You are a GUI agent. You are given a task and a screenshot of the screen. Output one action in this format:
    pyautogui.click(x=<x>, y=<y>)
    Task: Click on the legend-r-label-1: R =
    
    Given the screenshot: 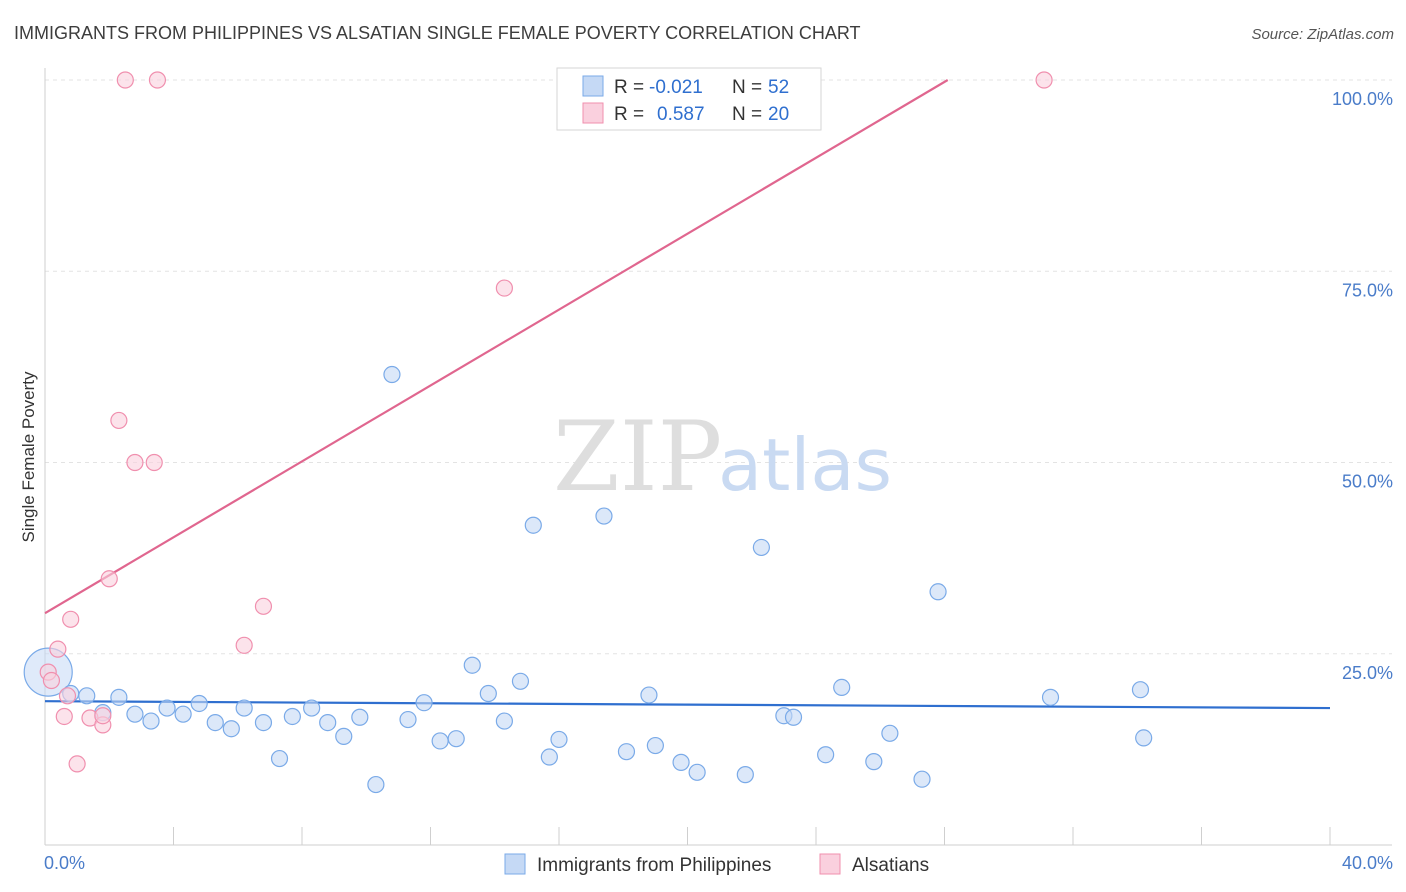 What is the action you would take?
    pyautogui.click(x=629, y=87)
    